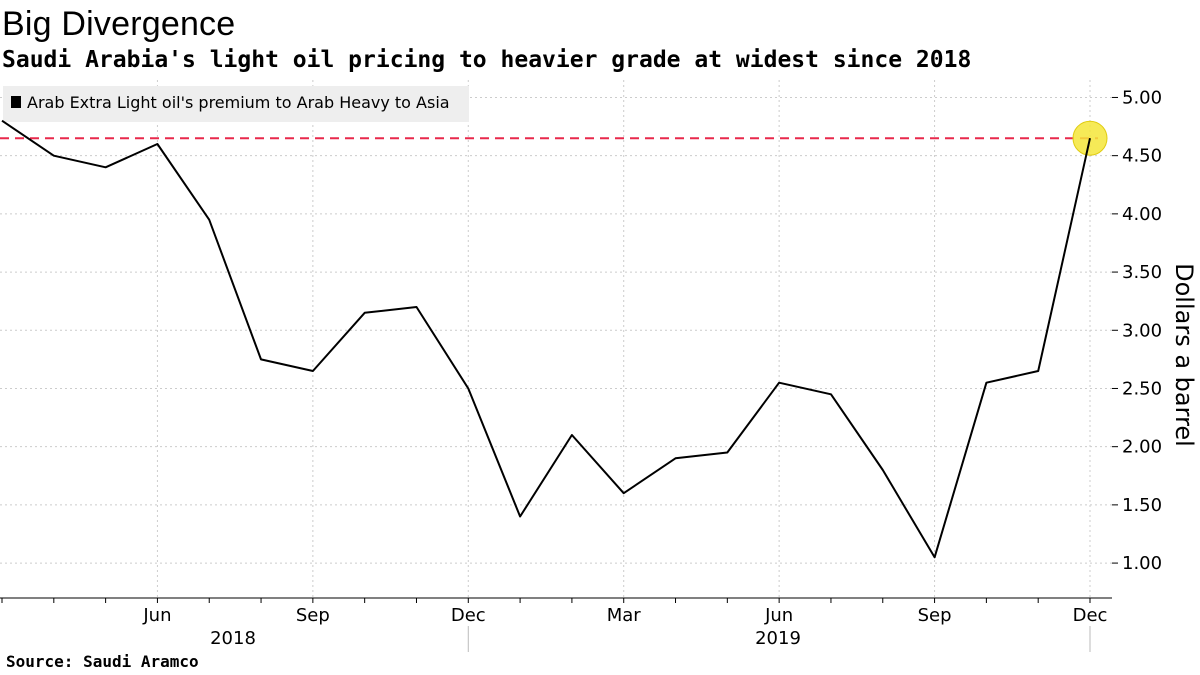 The width and height of the screenshot is (1200, 675). What do you see at coordinates (1142, 447) in the screenshot?
I see `y-tick-label: 2.00` at bounding box center [1142, 447].